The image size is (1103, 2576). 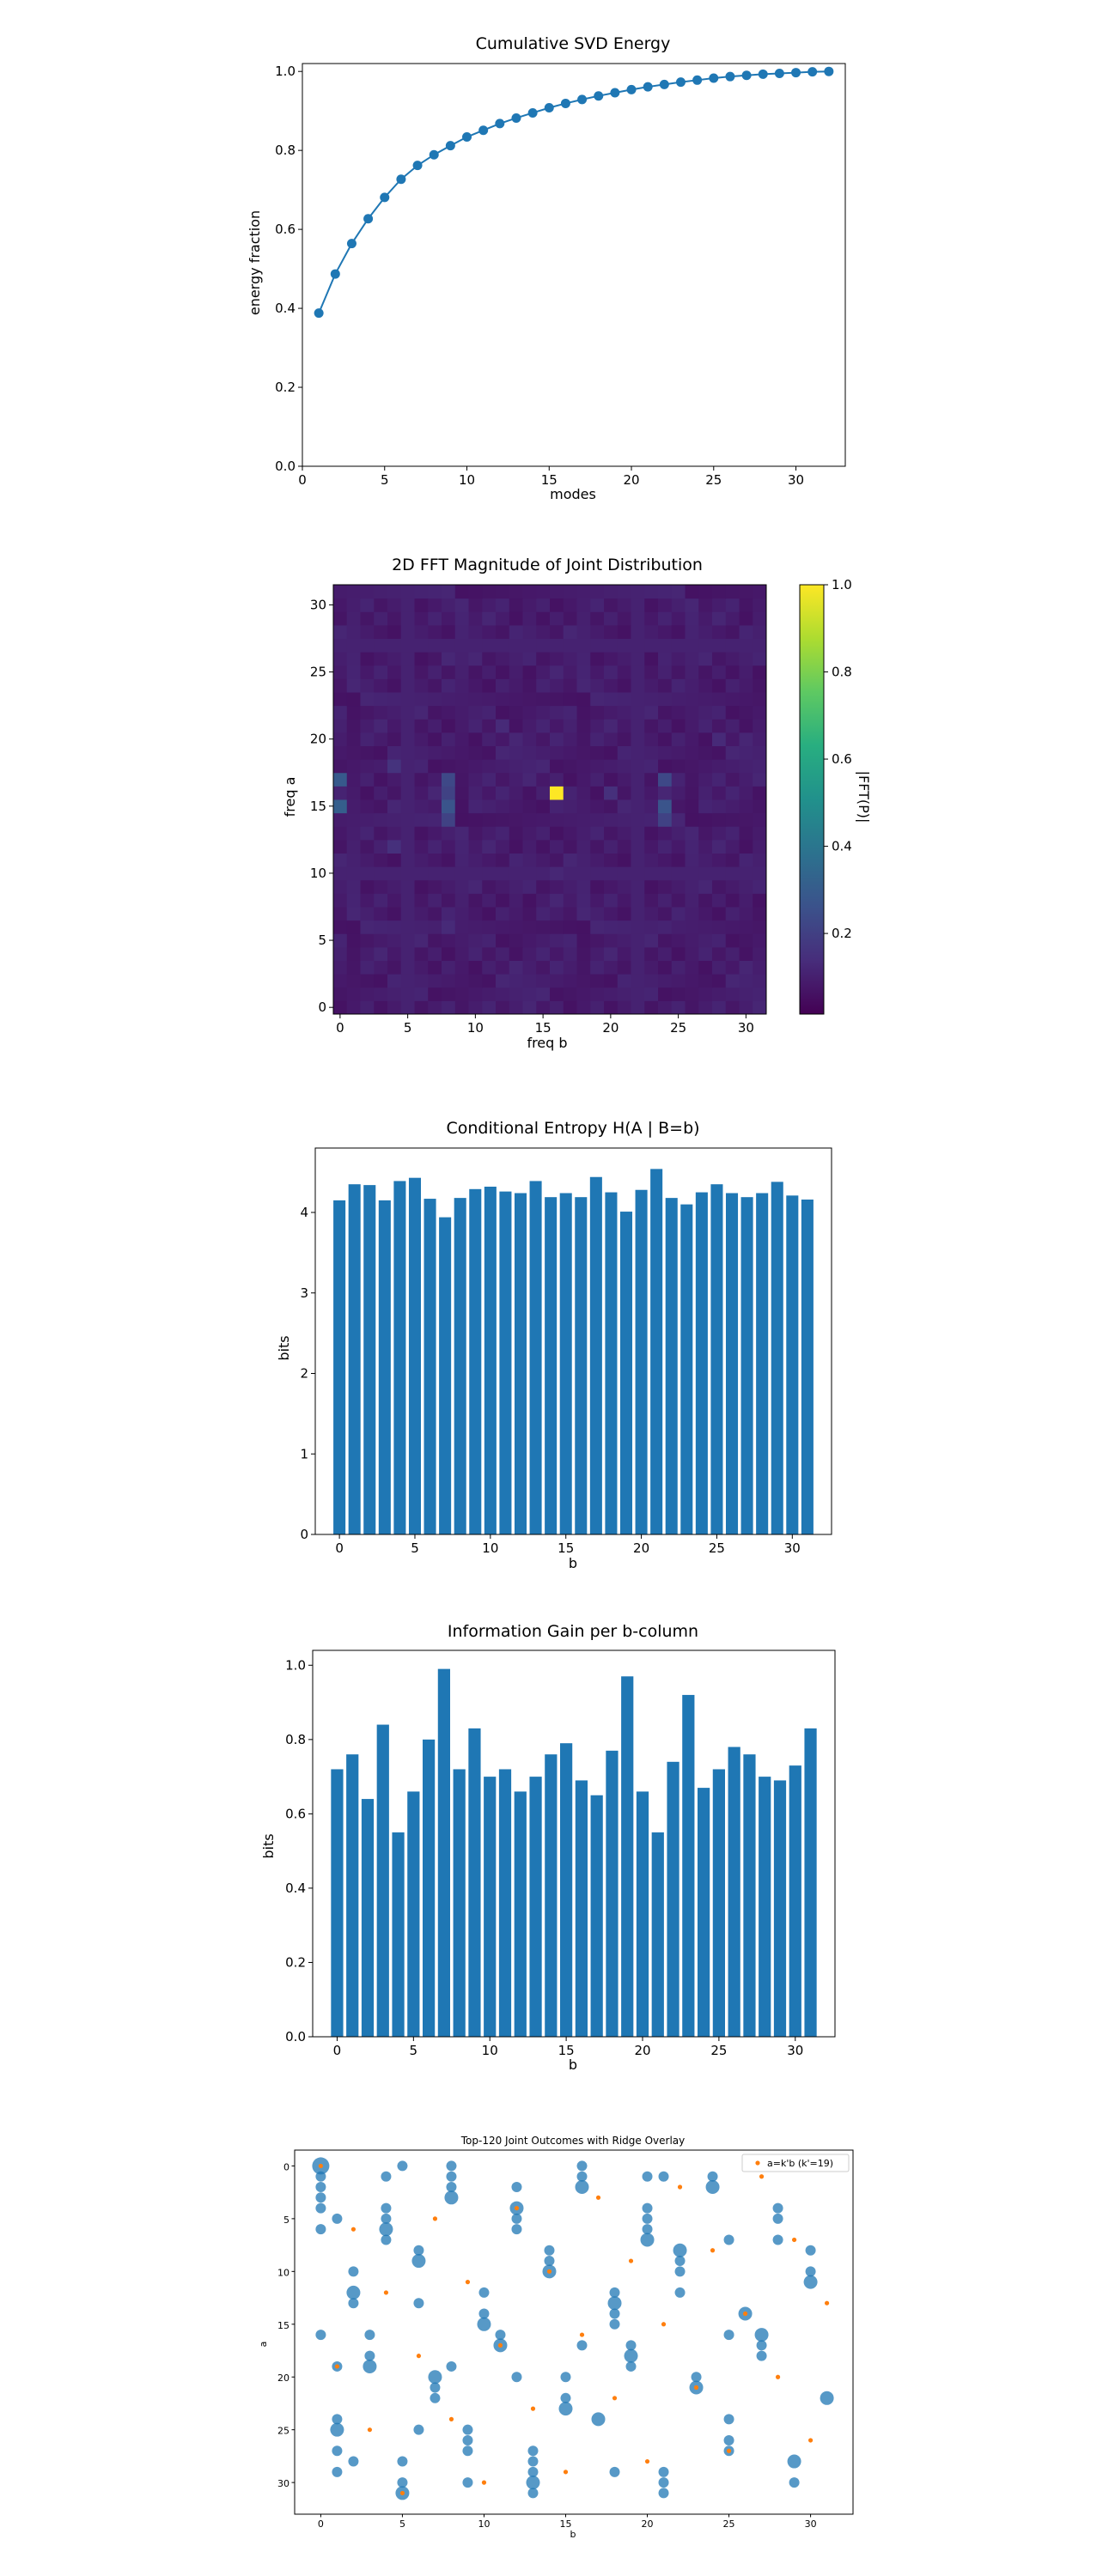 I want to click on x-tick-label: 30, so click(x=811, y=2524).